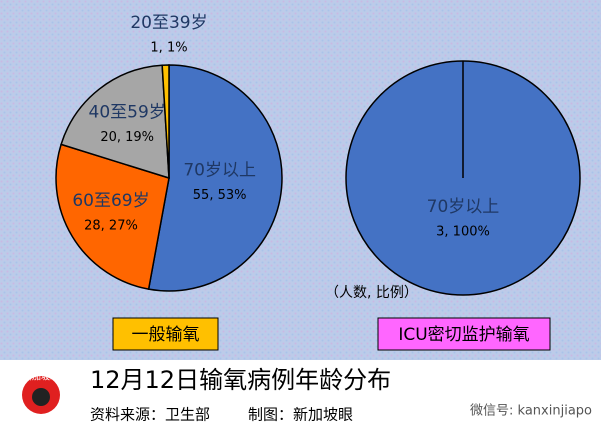 This screenshot has width=601, height=440. What do you see at coordinates (110, 201) in the screenshot?
I see `slice-category: 60至69岁` at bounding box center [110, 201].